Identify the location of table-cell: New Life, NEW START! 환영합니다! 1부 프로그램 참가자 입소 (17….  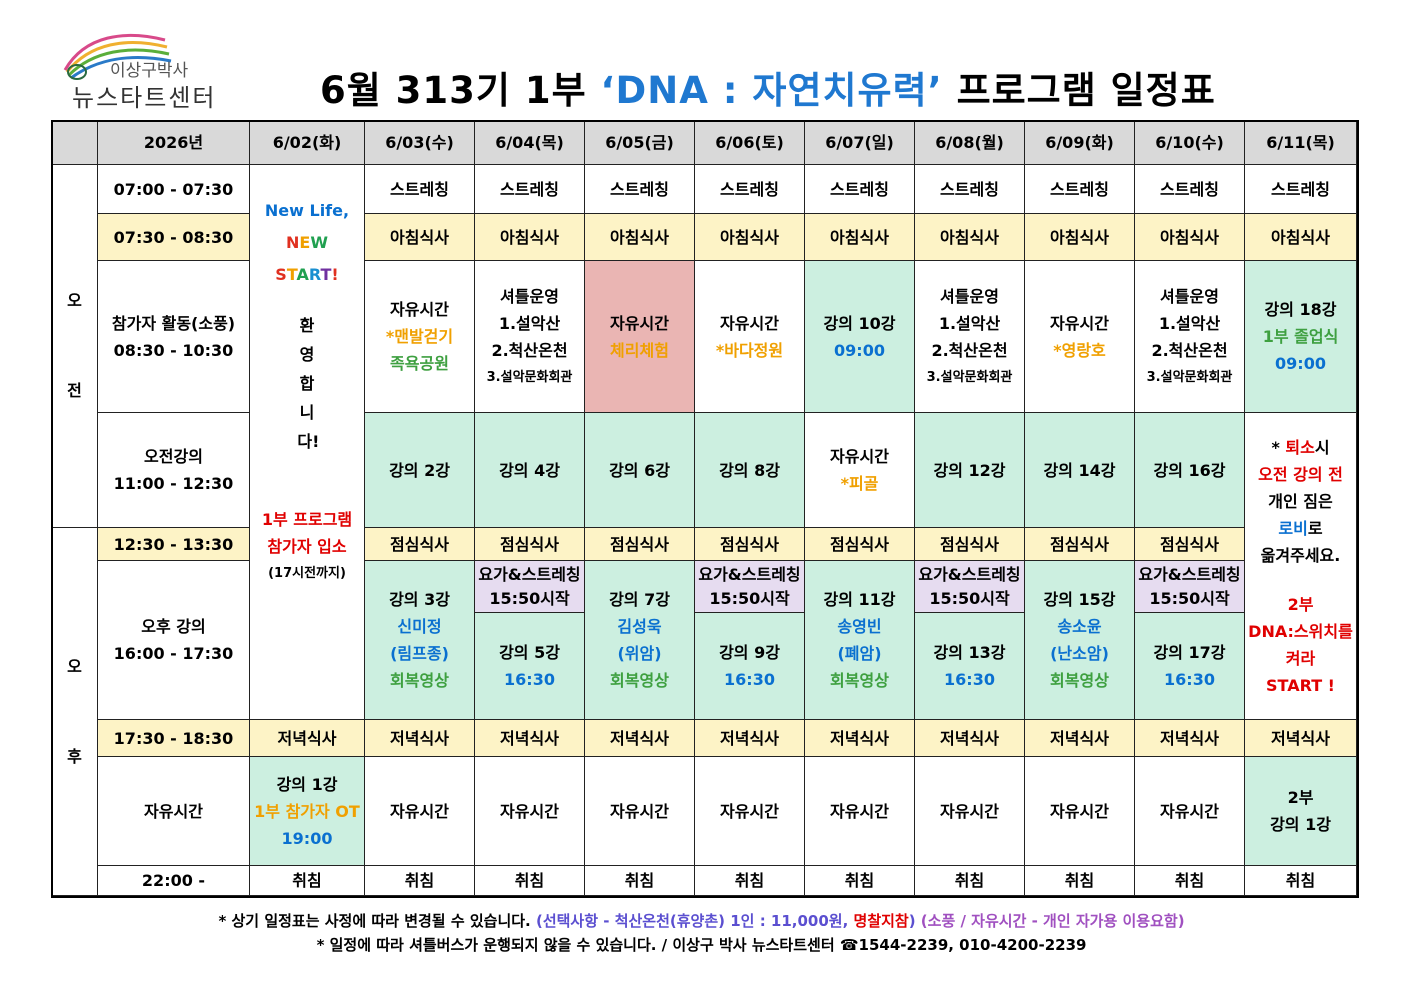
(307, 442).